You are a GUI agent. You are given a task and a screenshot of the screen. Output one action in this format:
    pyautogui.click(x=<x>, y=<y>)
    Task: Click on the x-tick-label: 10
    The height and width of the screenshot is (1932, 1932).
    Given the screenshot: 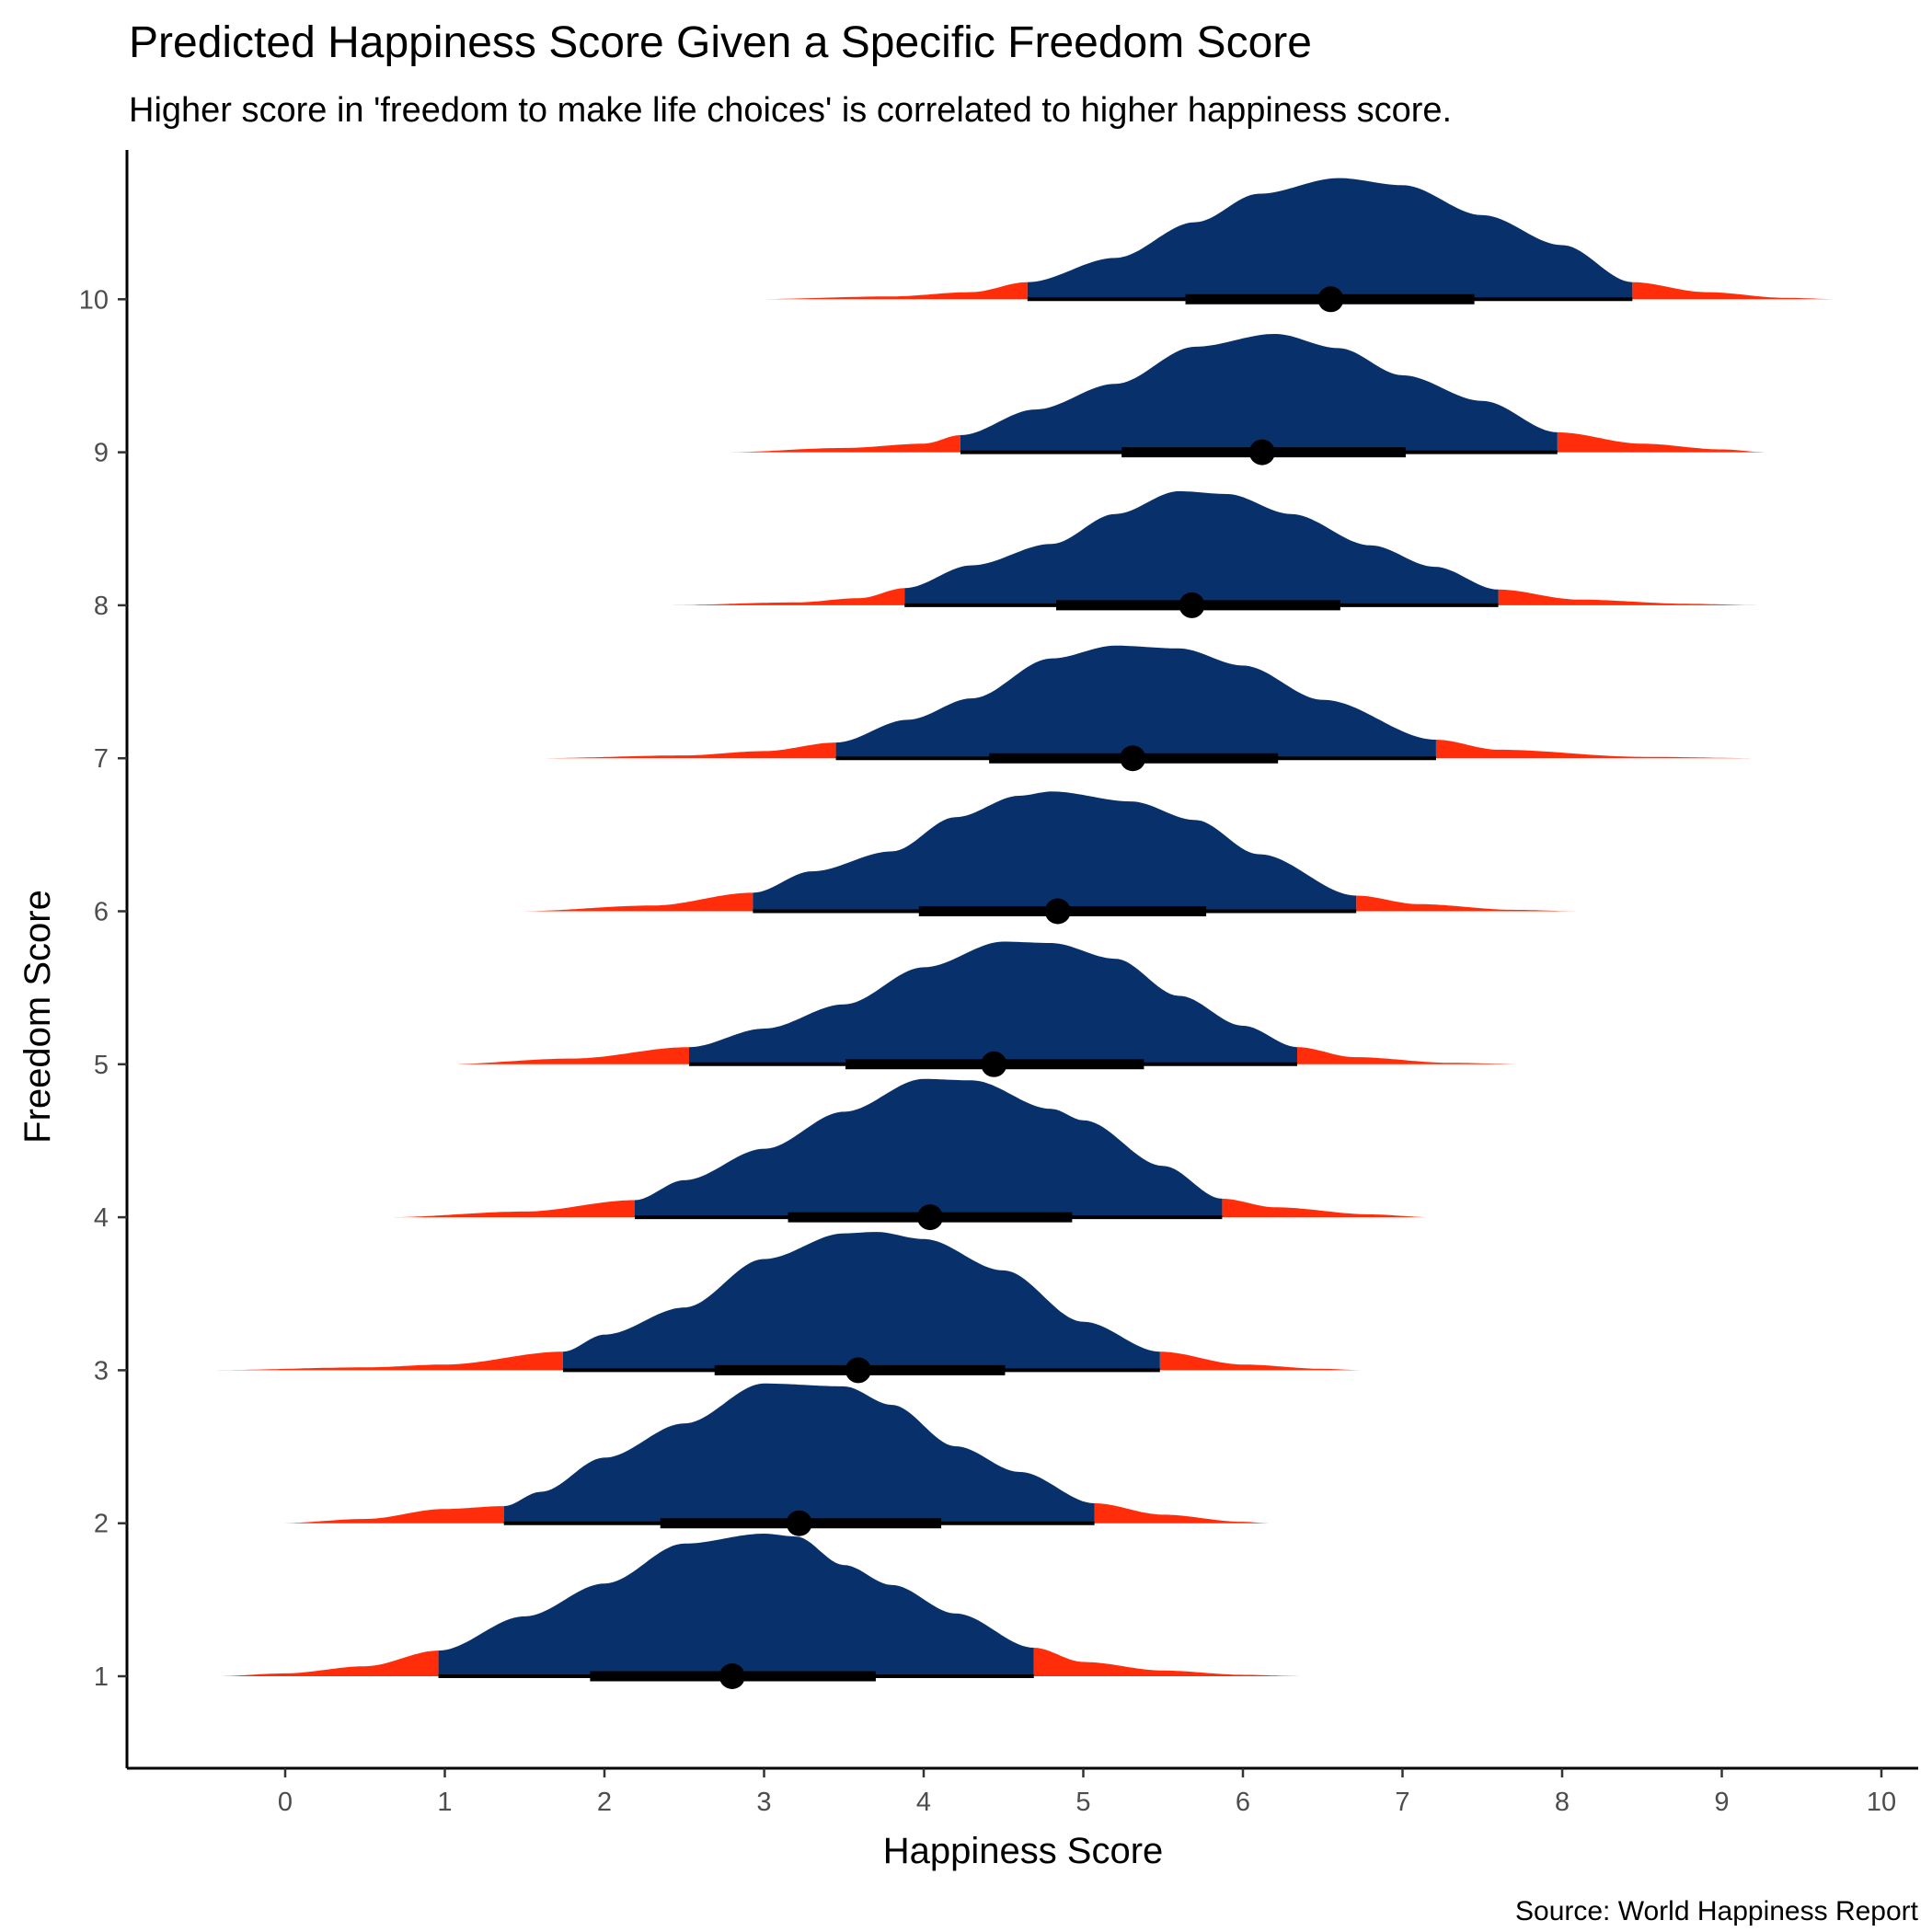 What is the action you would take?
    pyautogui.click(x=1881, y=1802)
    